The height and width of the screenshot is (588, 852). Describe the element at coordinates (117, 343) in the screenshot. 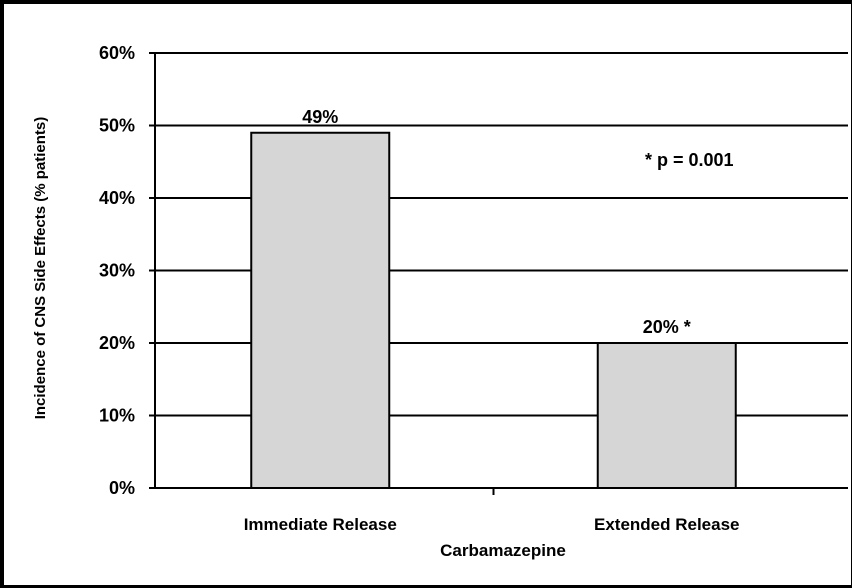

I see `y-tick-label-20: 20%` at that location.